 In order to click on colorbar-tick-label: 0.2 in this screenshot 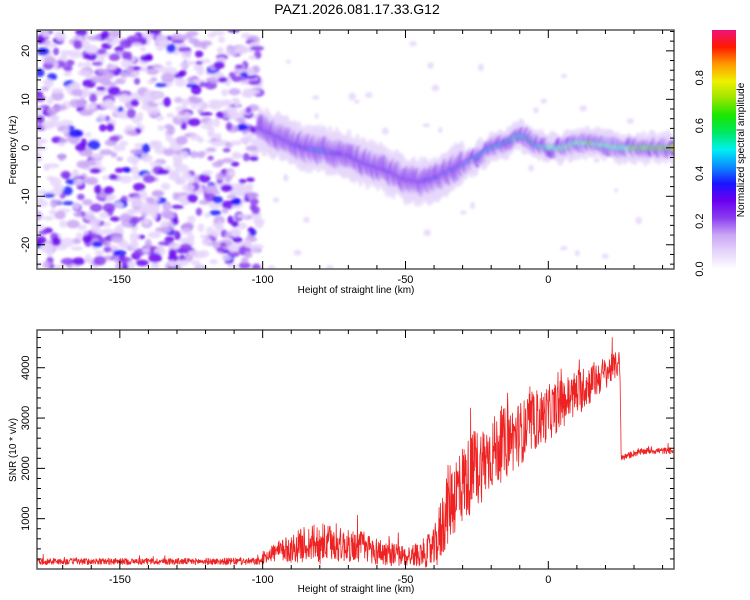, I will do `click(700, 221)`.